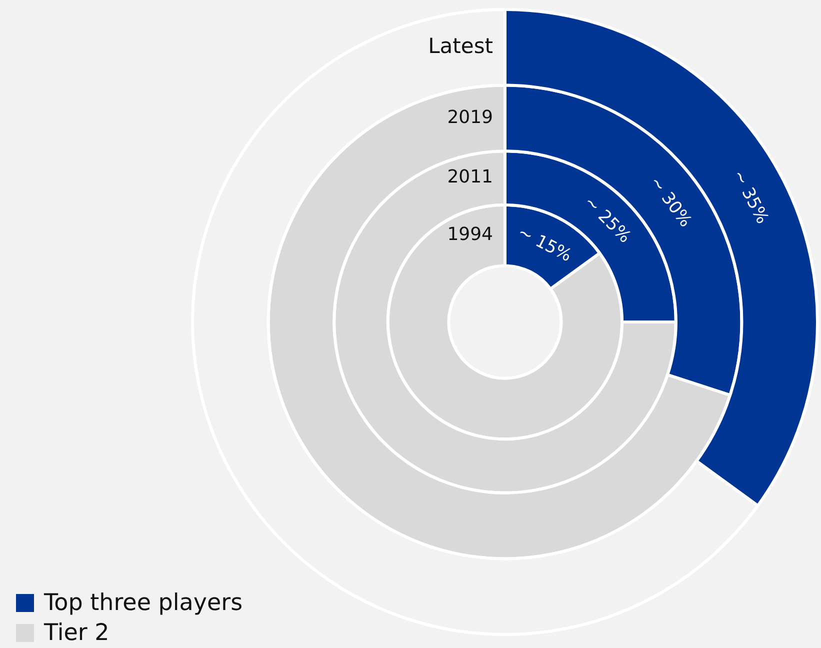 This screenshot has height=648, width=821. What do you see at coordinates (750, 197) in the screenshot?
I see `data-label: ~ 35%` at bounding box center [750, 197].